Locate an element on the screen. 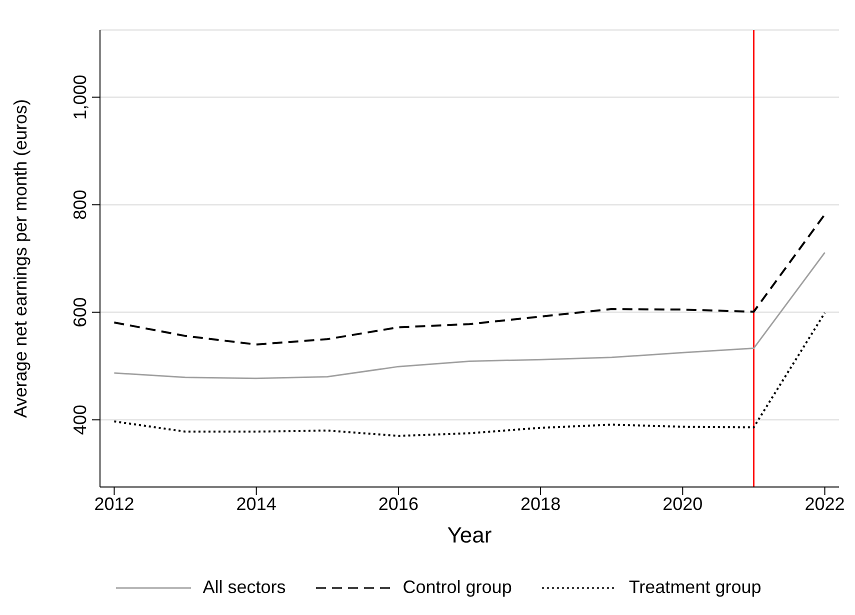  x-axis-title: Year is located at coordinates (469, 535).